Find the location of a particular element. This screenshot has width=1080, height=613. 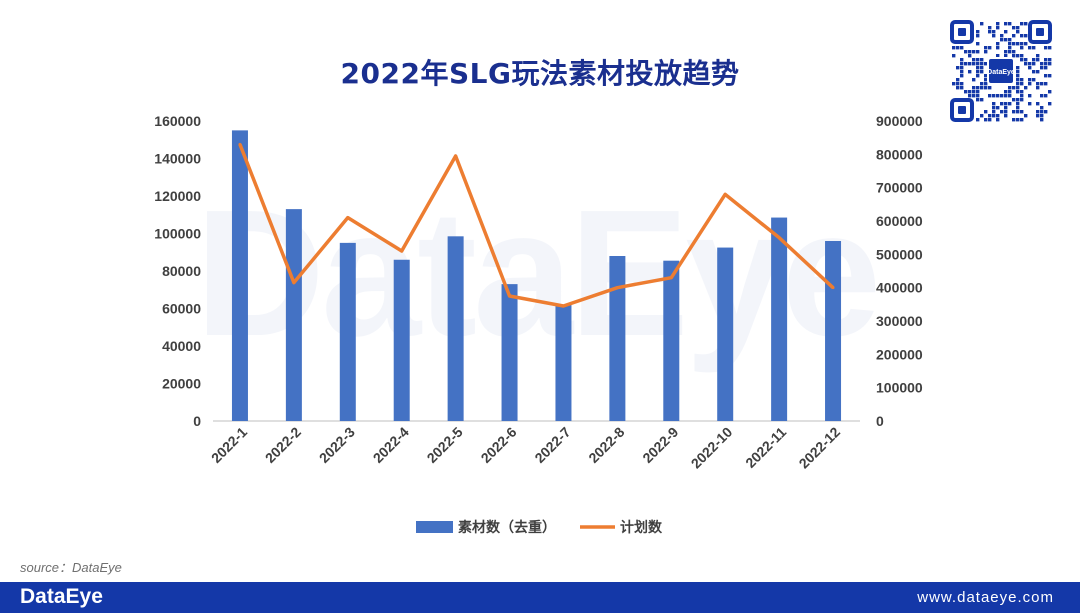

footer-brand: DataEye is located at coordinates (61, 596).